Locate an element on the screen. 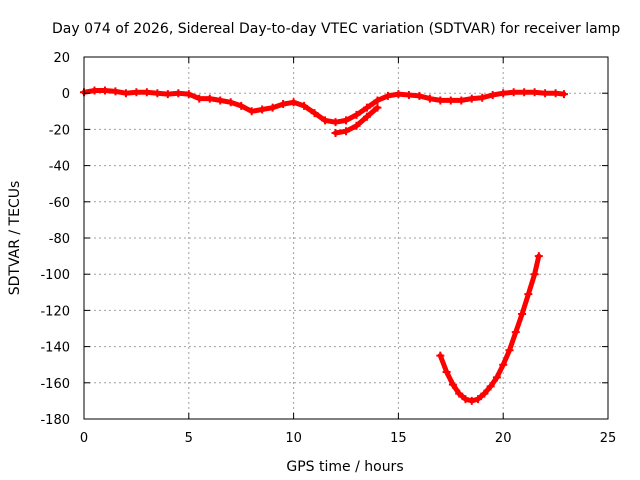 This screenshot has height=480, width=640. y-tick-label: -80 is located at coordinates (59, 239).